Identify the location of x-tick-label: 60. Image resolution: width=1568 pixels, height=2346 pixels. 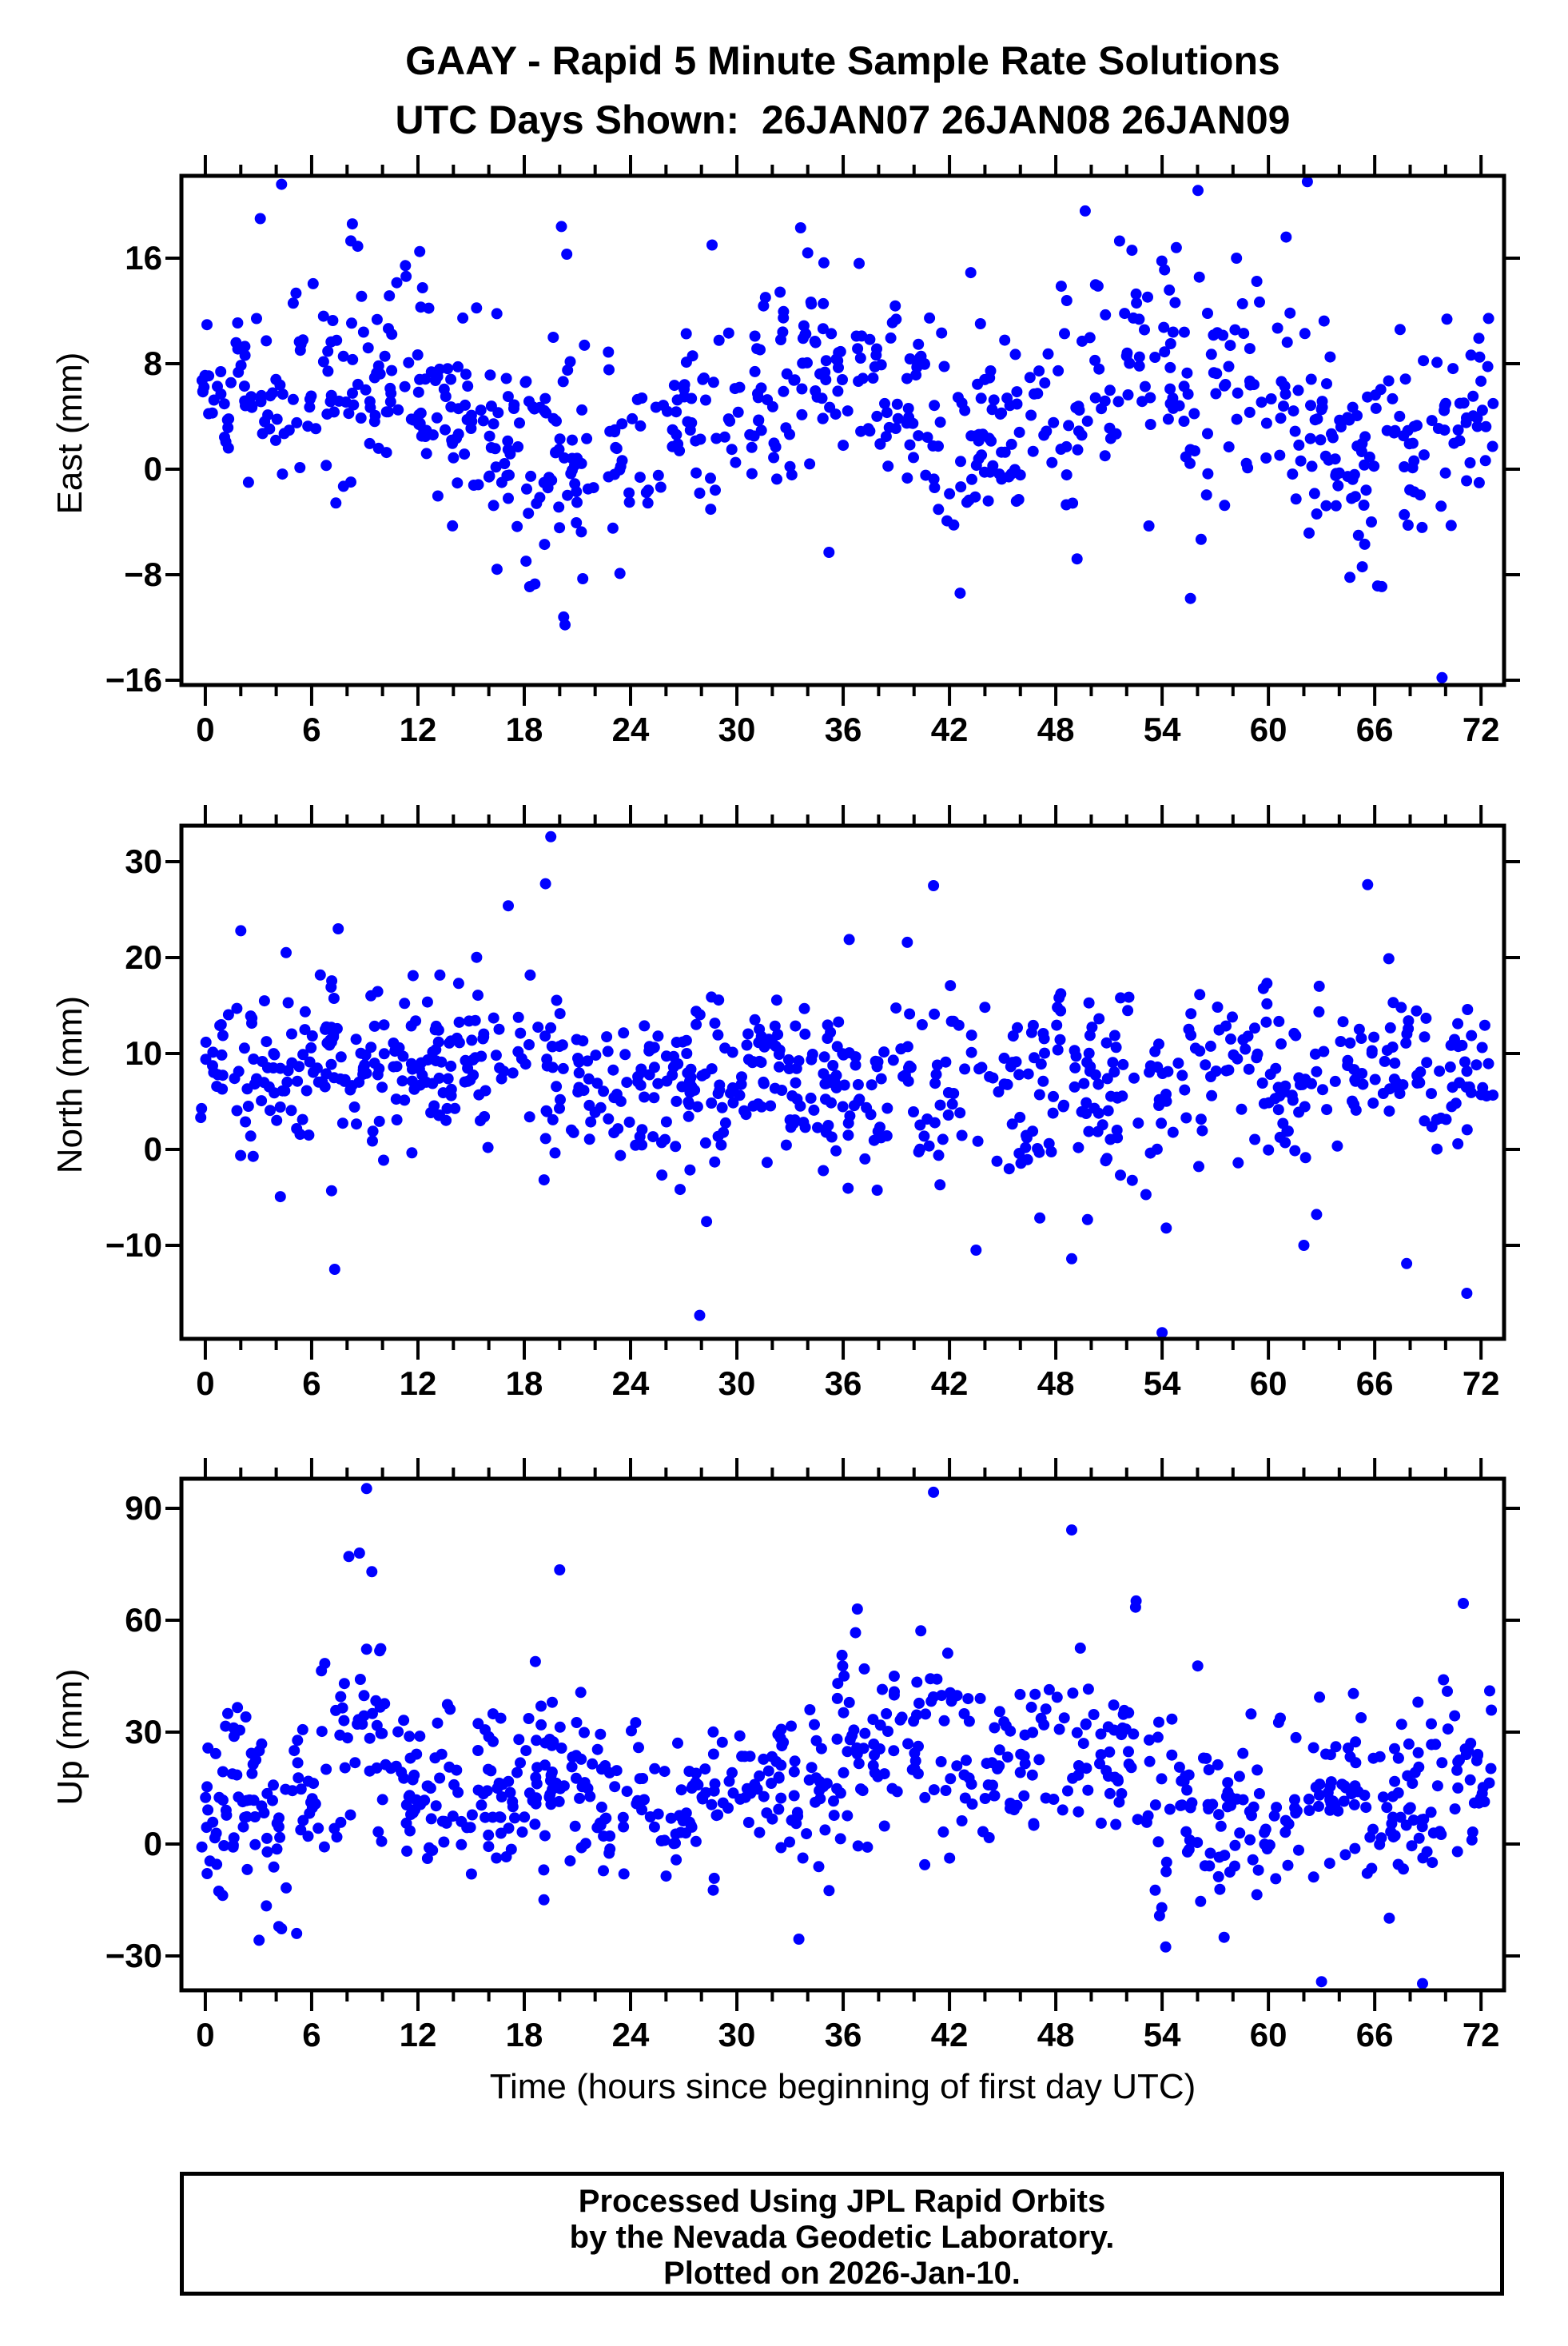
(1268, 2035).